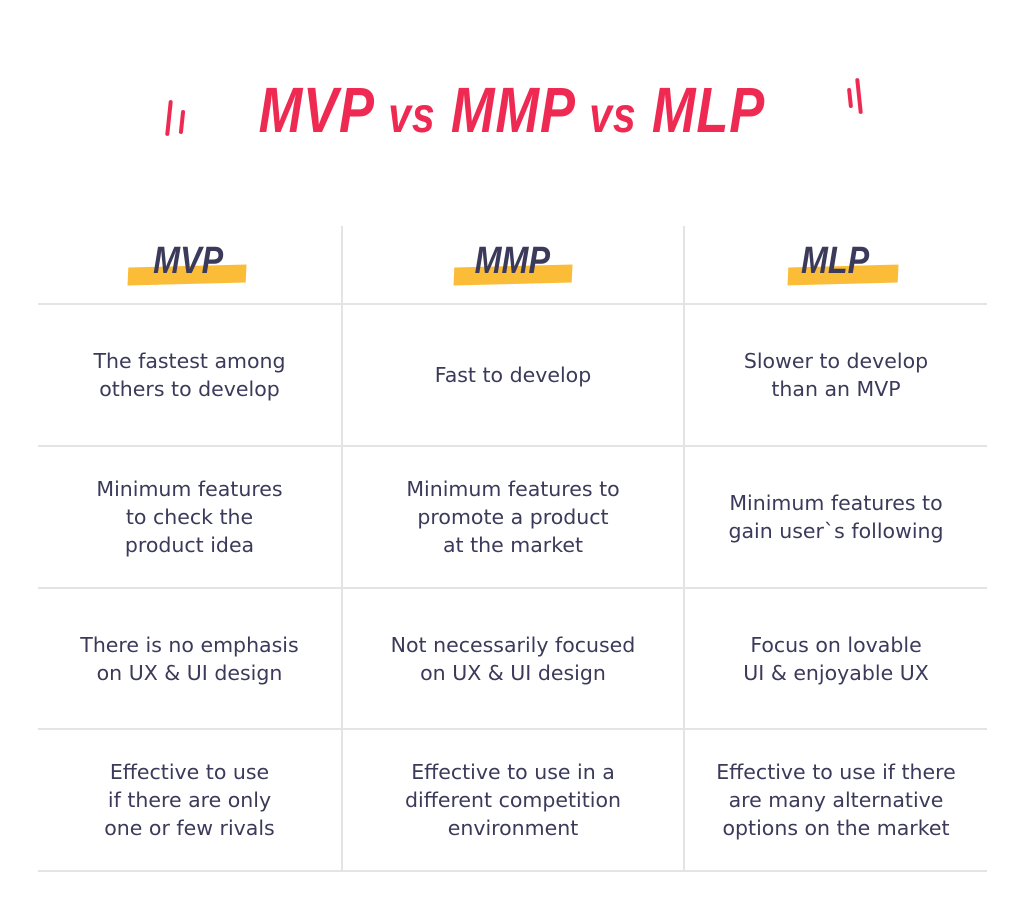  I want to click on table-cell: Fast to develop, so click(513, 375).